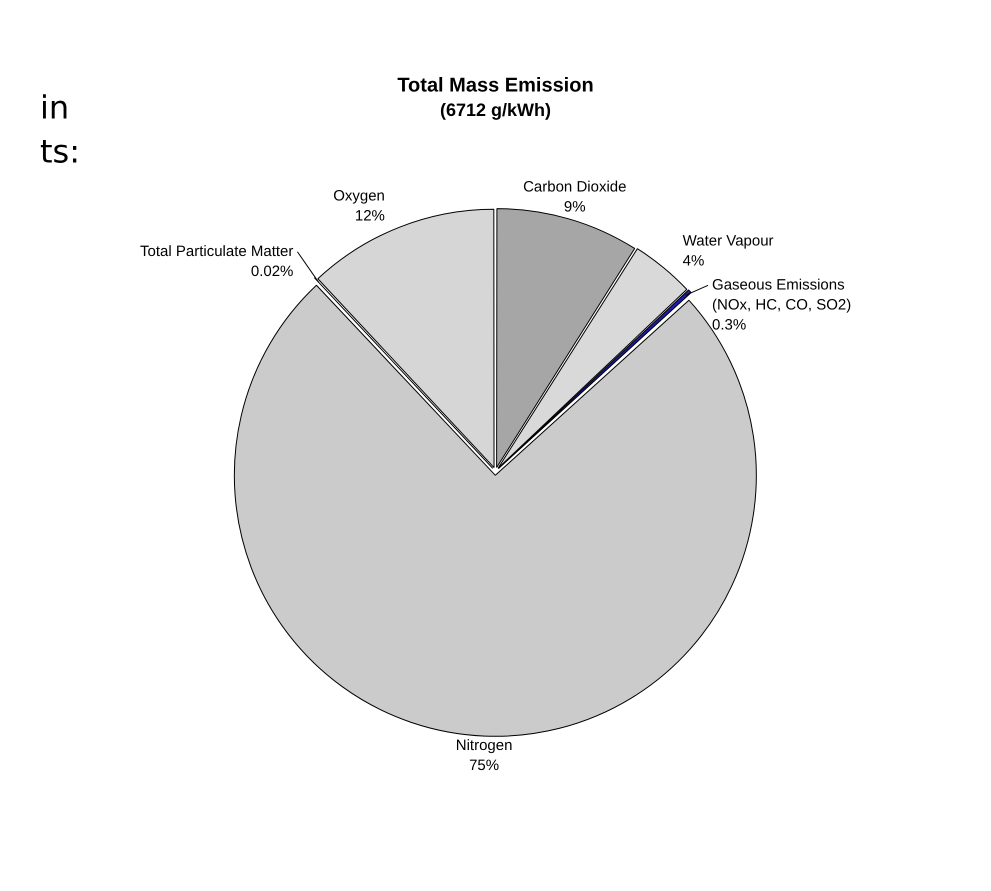 This screenshot has width=991, height=891. What do you see at coordinates (496, 110) in the screenshot?
I see `chart-subtitle: (6712 g/kWh)` at bounding box center [496, 110].